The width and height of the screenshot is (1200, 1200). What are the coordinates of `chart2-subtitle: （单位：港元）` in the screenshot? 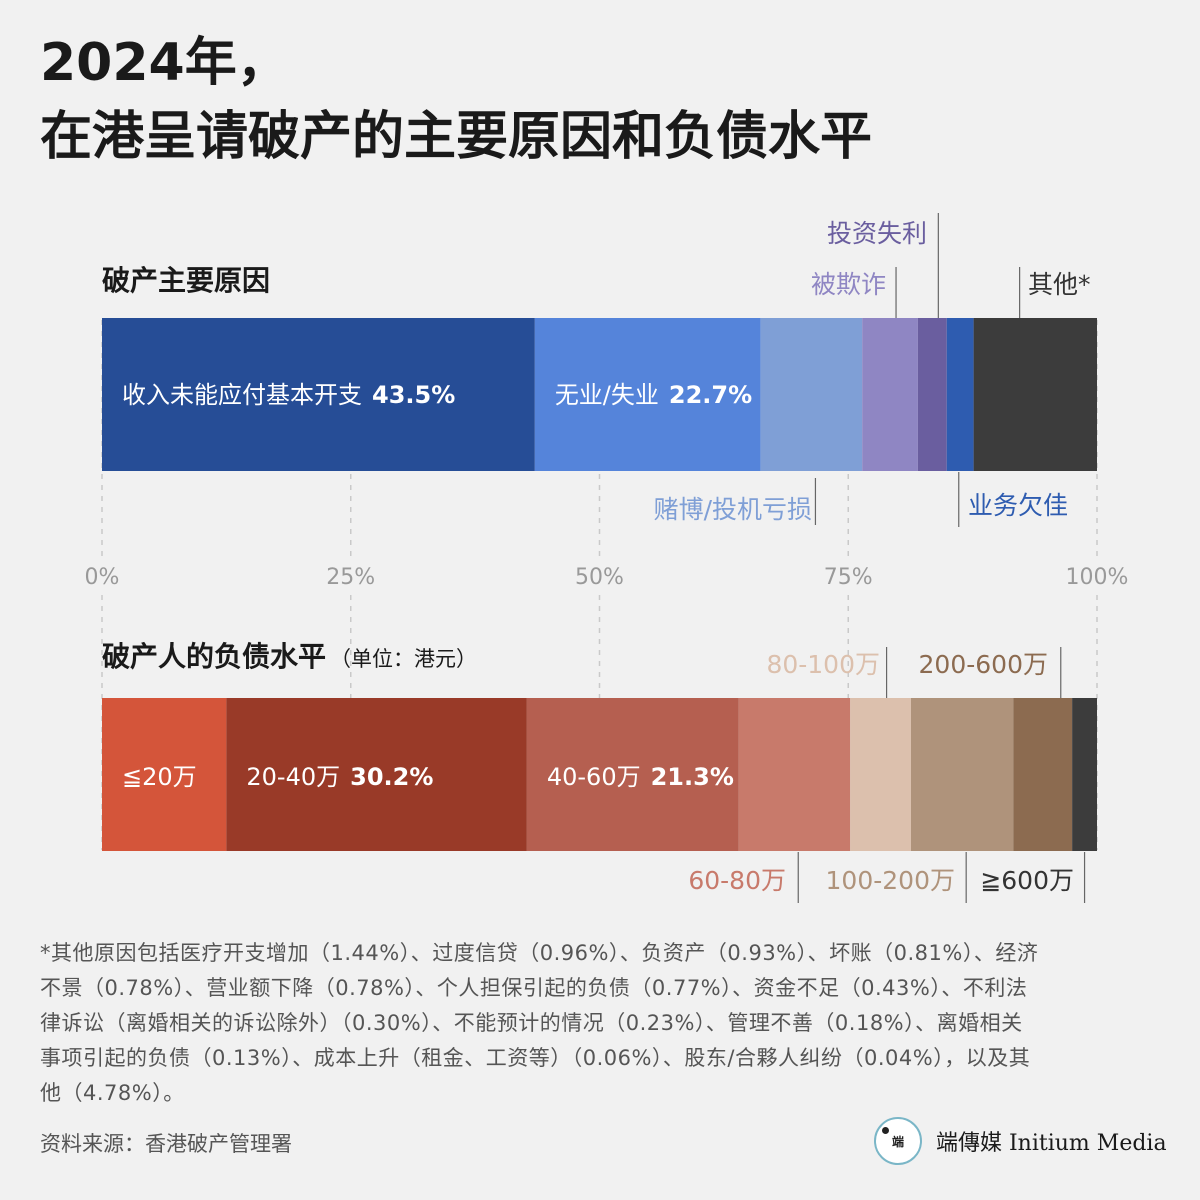 It's located at (403, 659).